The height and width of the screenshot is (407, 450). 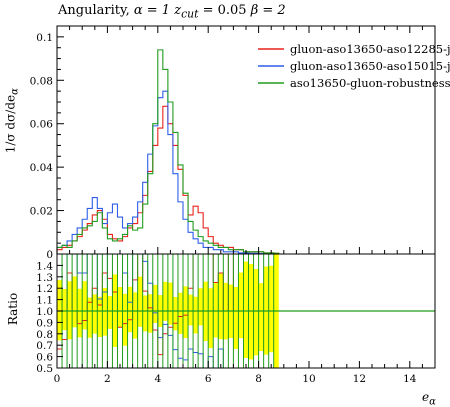 What do you see at coordinates (44, 278) in the screenshot?
I see `ratio-y-tick-label: 1.3` at bounding box center [44, 278].